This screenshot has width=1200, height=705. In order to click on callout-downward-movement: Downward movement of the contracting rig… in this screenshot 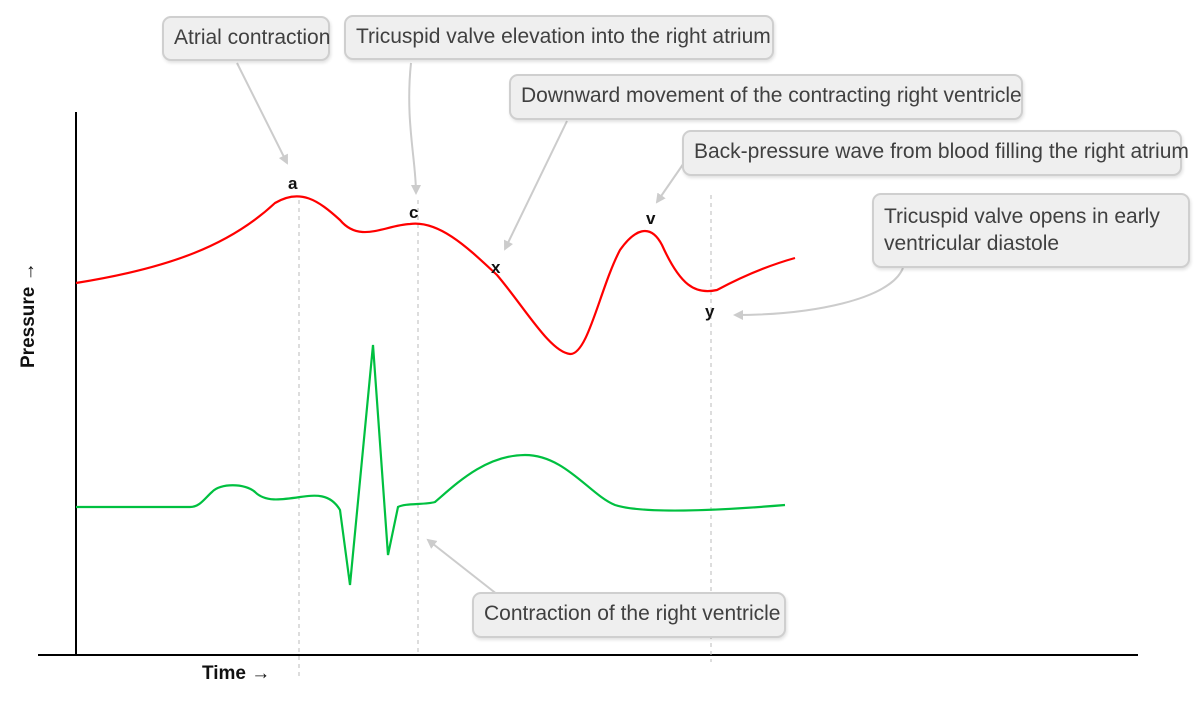, I will do `click(766, 97)`.